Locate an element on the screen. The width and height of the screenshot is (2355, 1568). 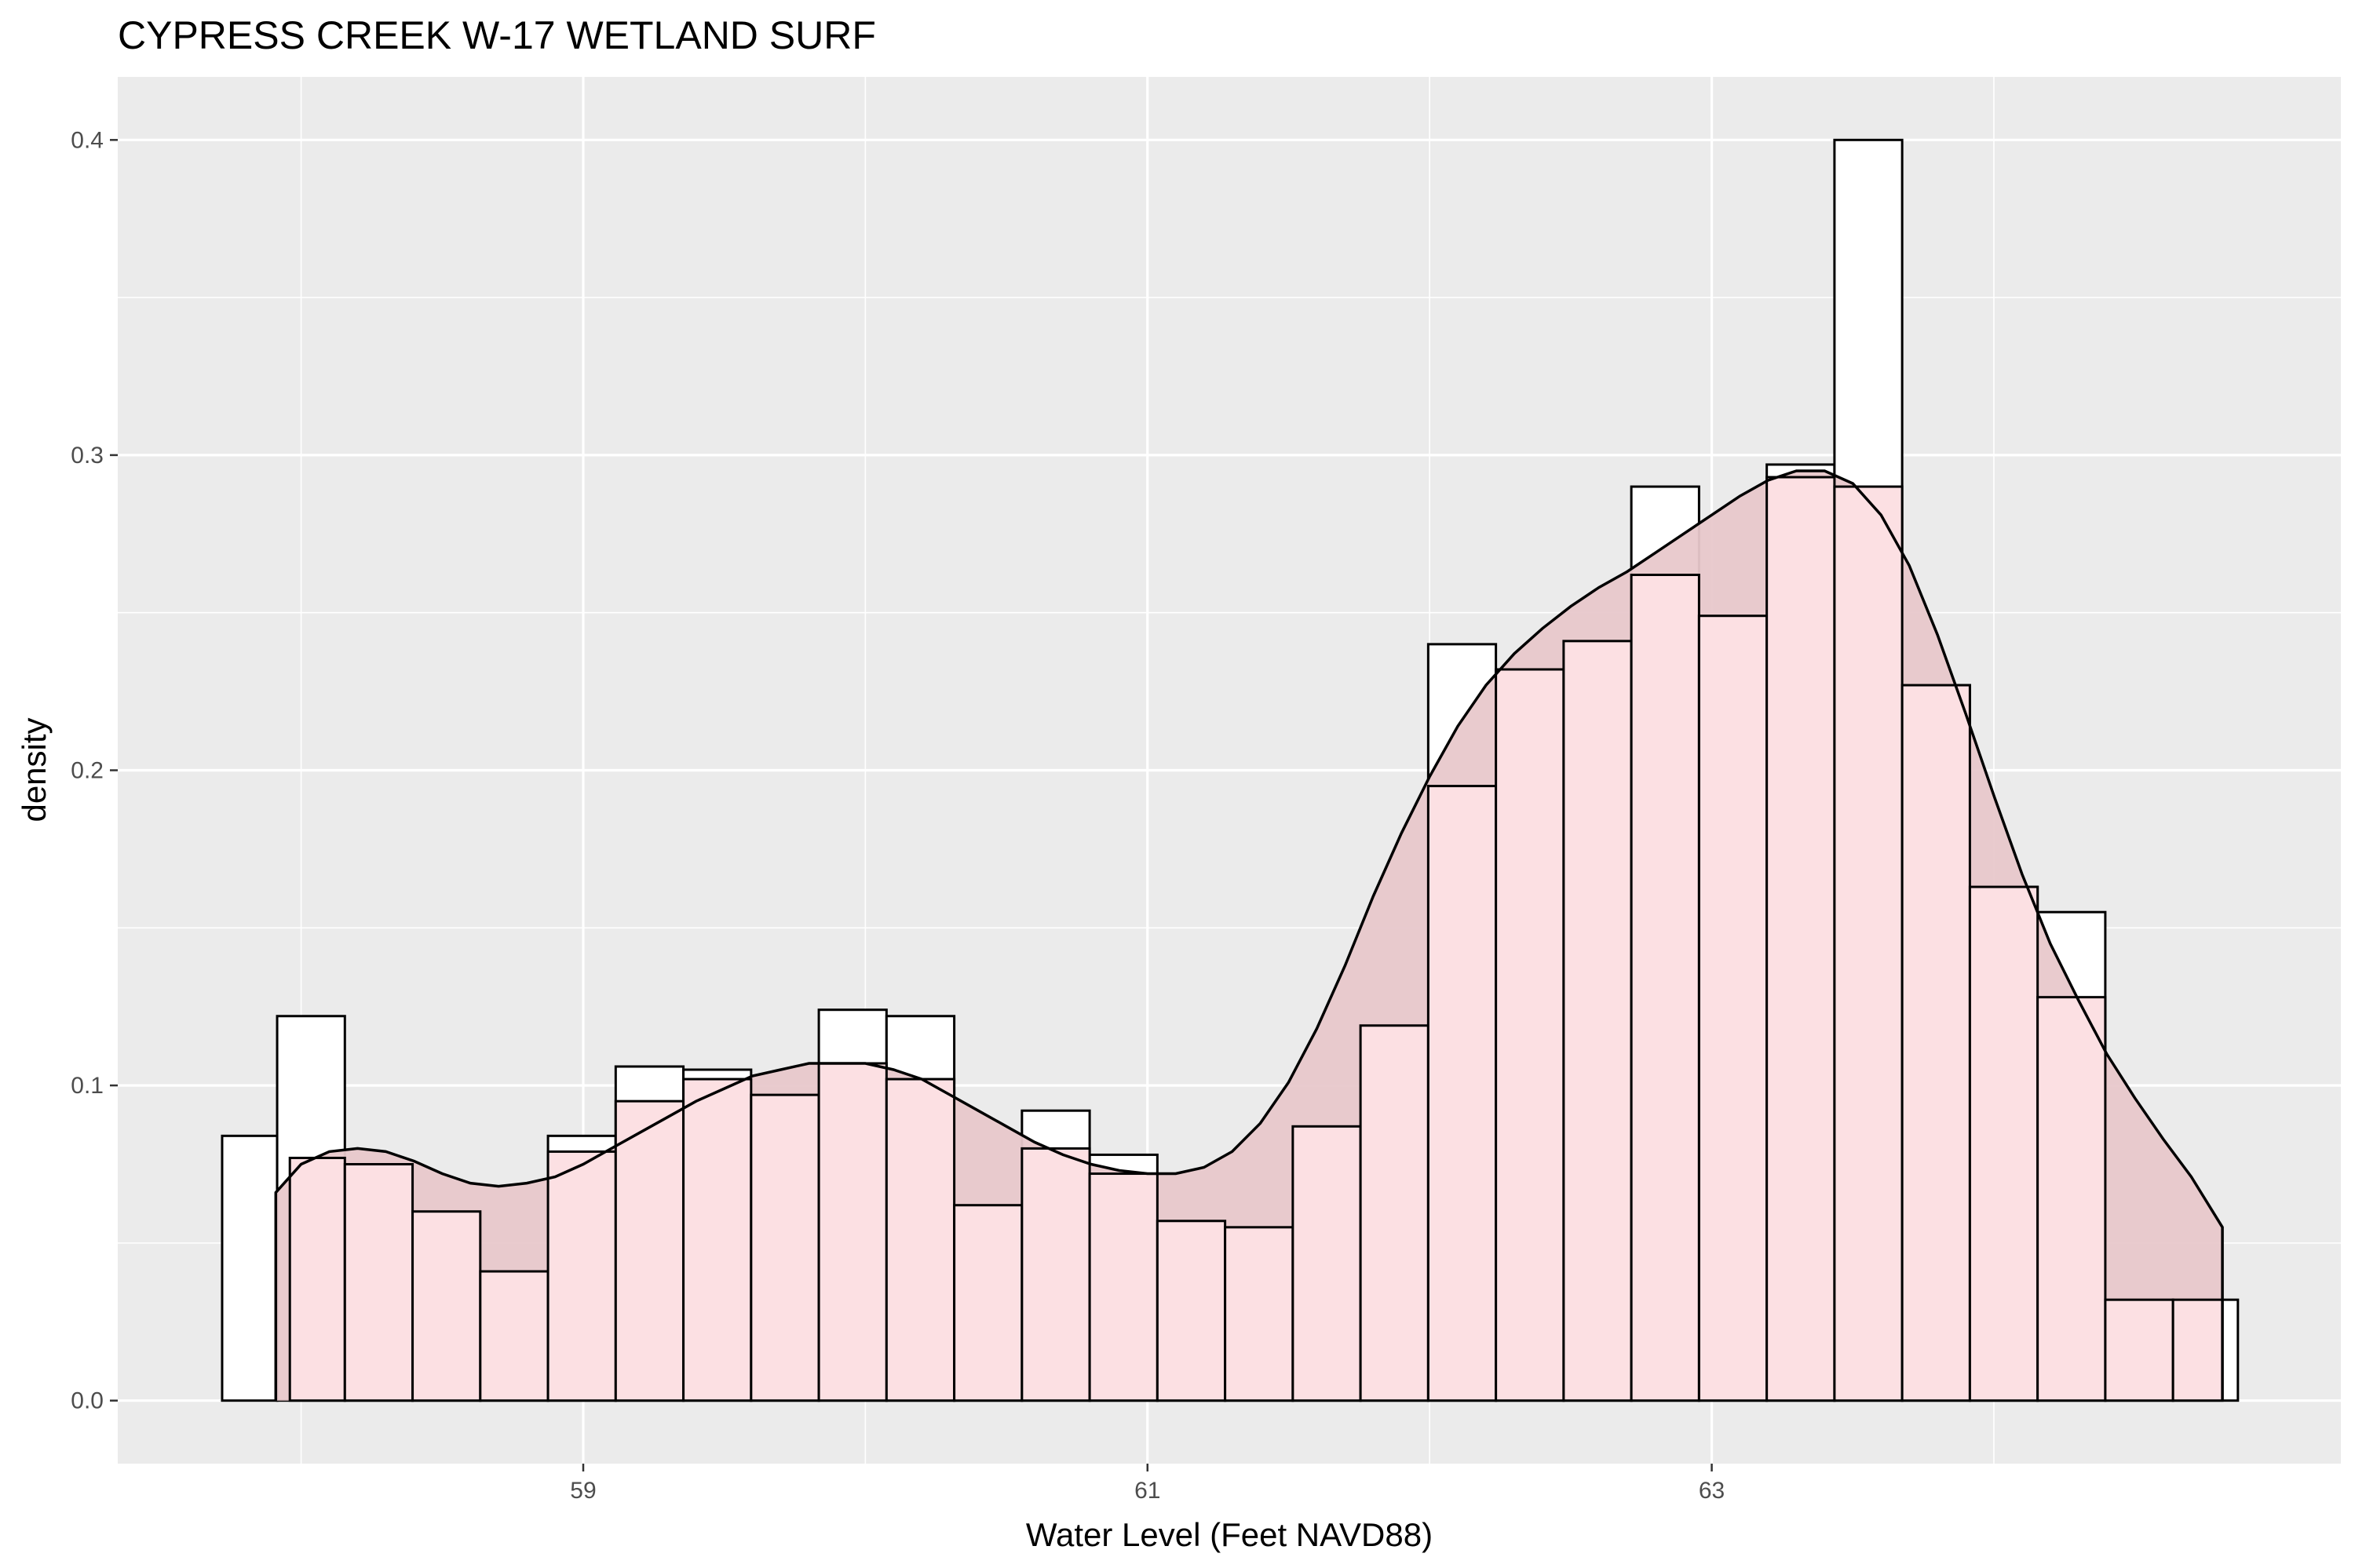
y-tick-label: 0.1 is located at coordinates (87, 1086).